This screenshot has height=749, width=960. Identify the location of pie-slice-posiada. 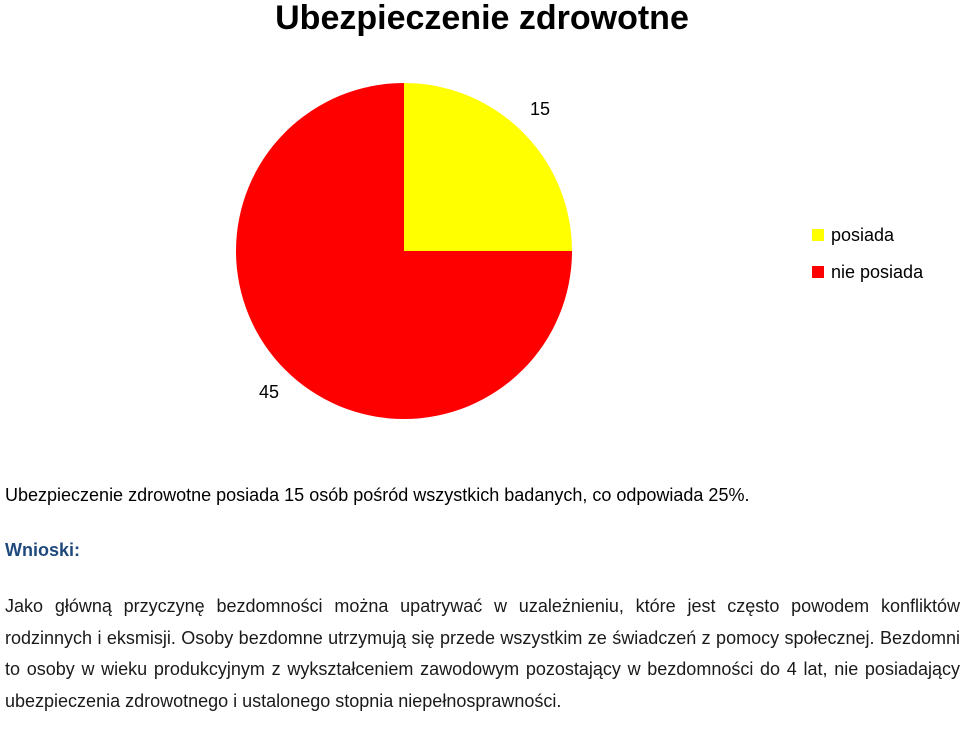
(488, 167).